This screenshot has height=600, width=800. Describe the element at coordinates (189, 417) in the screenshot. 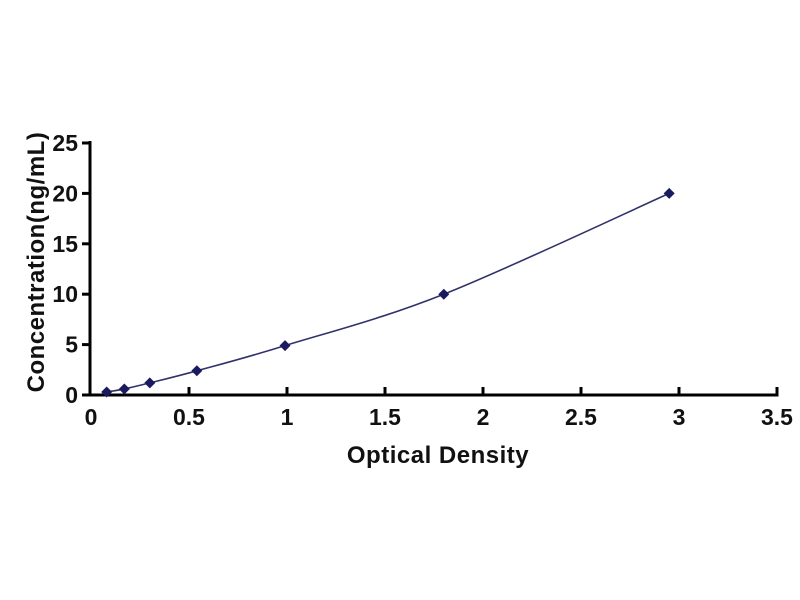

I see `x-tick-label: 0.5` at that location.